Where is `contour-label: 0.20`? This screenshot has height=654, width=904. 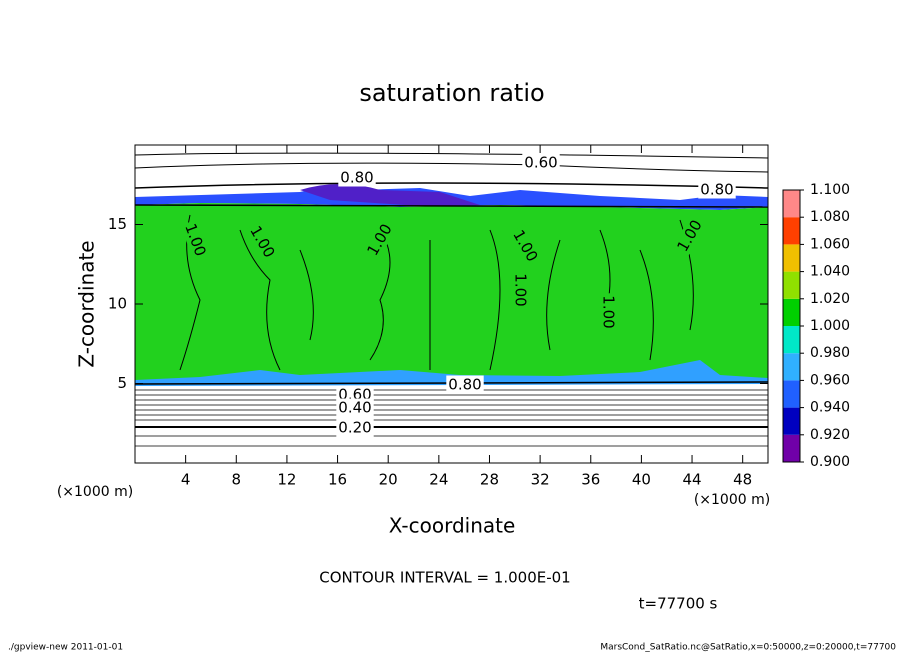 contour-label: 0.20 is located at coordinates (354, 428).